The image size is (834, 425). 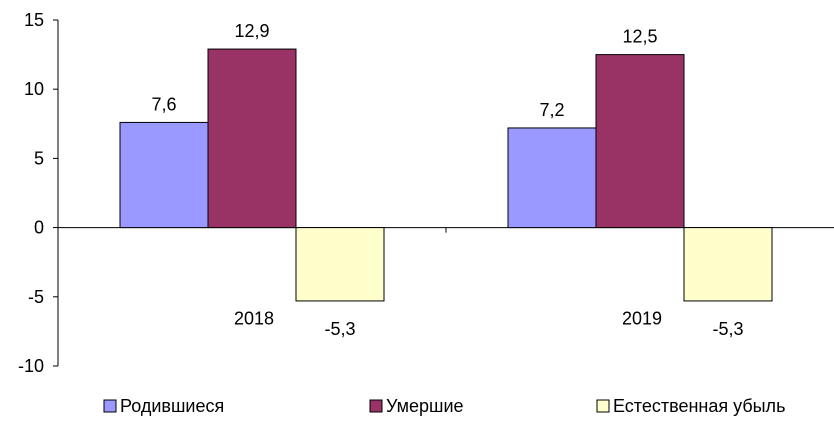 What do you see at coordinates (699, 406) in the screenshot?
I see `legend-label: Естественная убыль` at bounding box center [699, 406].